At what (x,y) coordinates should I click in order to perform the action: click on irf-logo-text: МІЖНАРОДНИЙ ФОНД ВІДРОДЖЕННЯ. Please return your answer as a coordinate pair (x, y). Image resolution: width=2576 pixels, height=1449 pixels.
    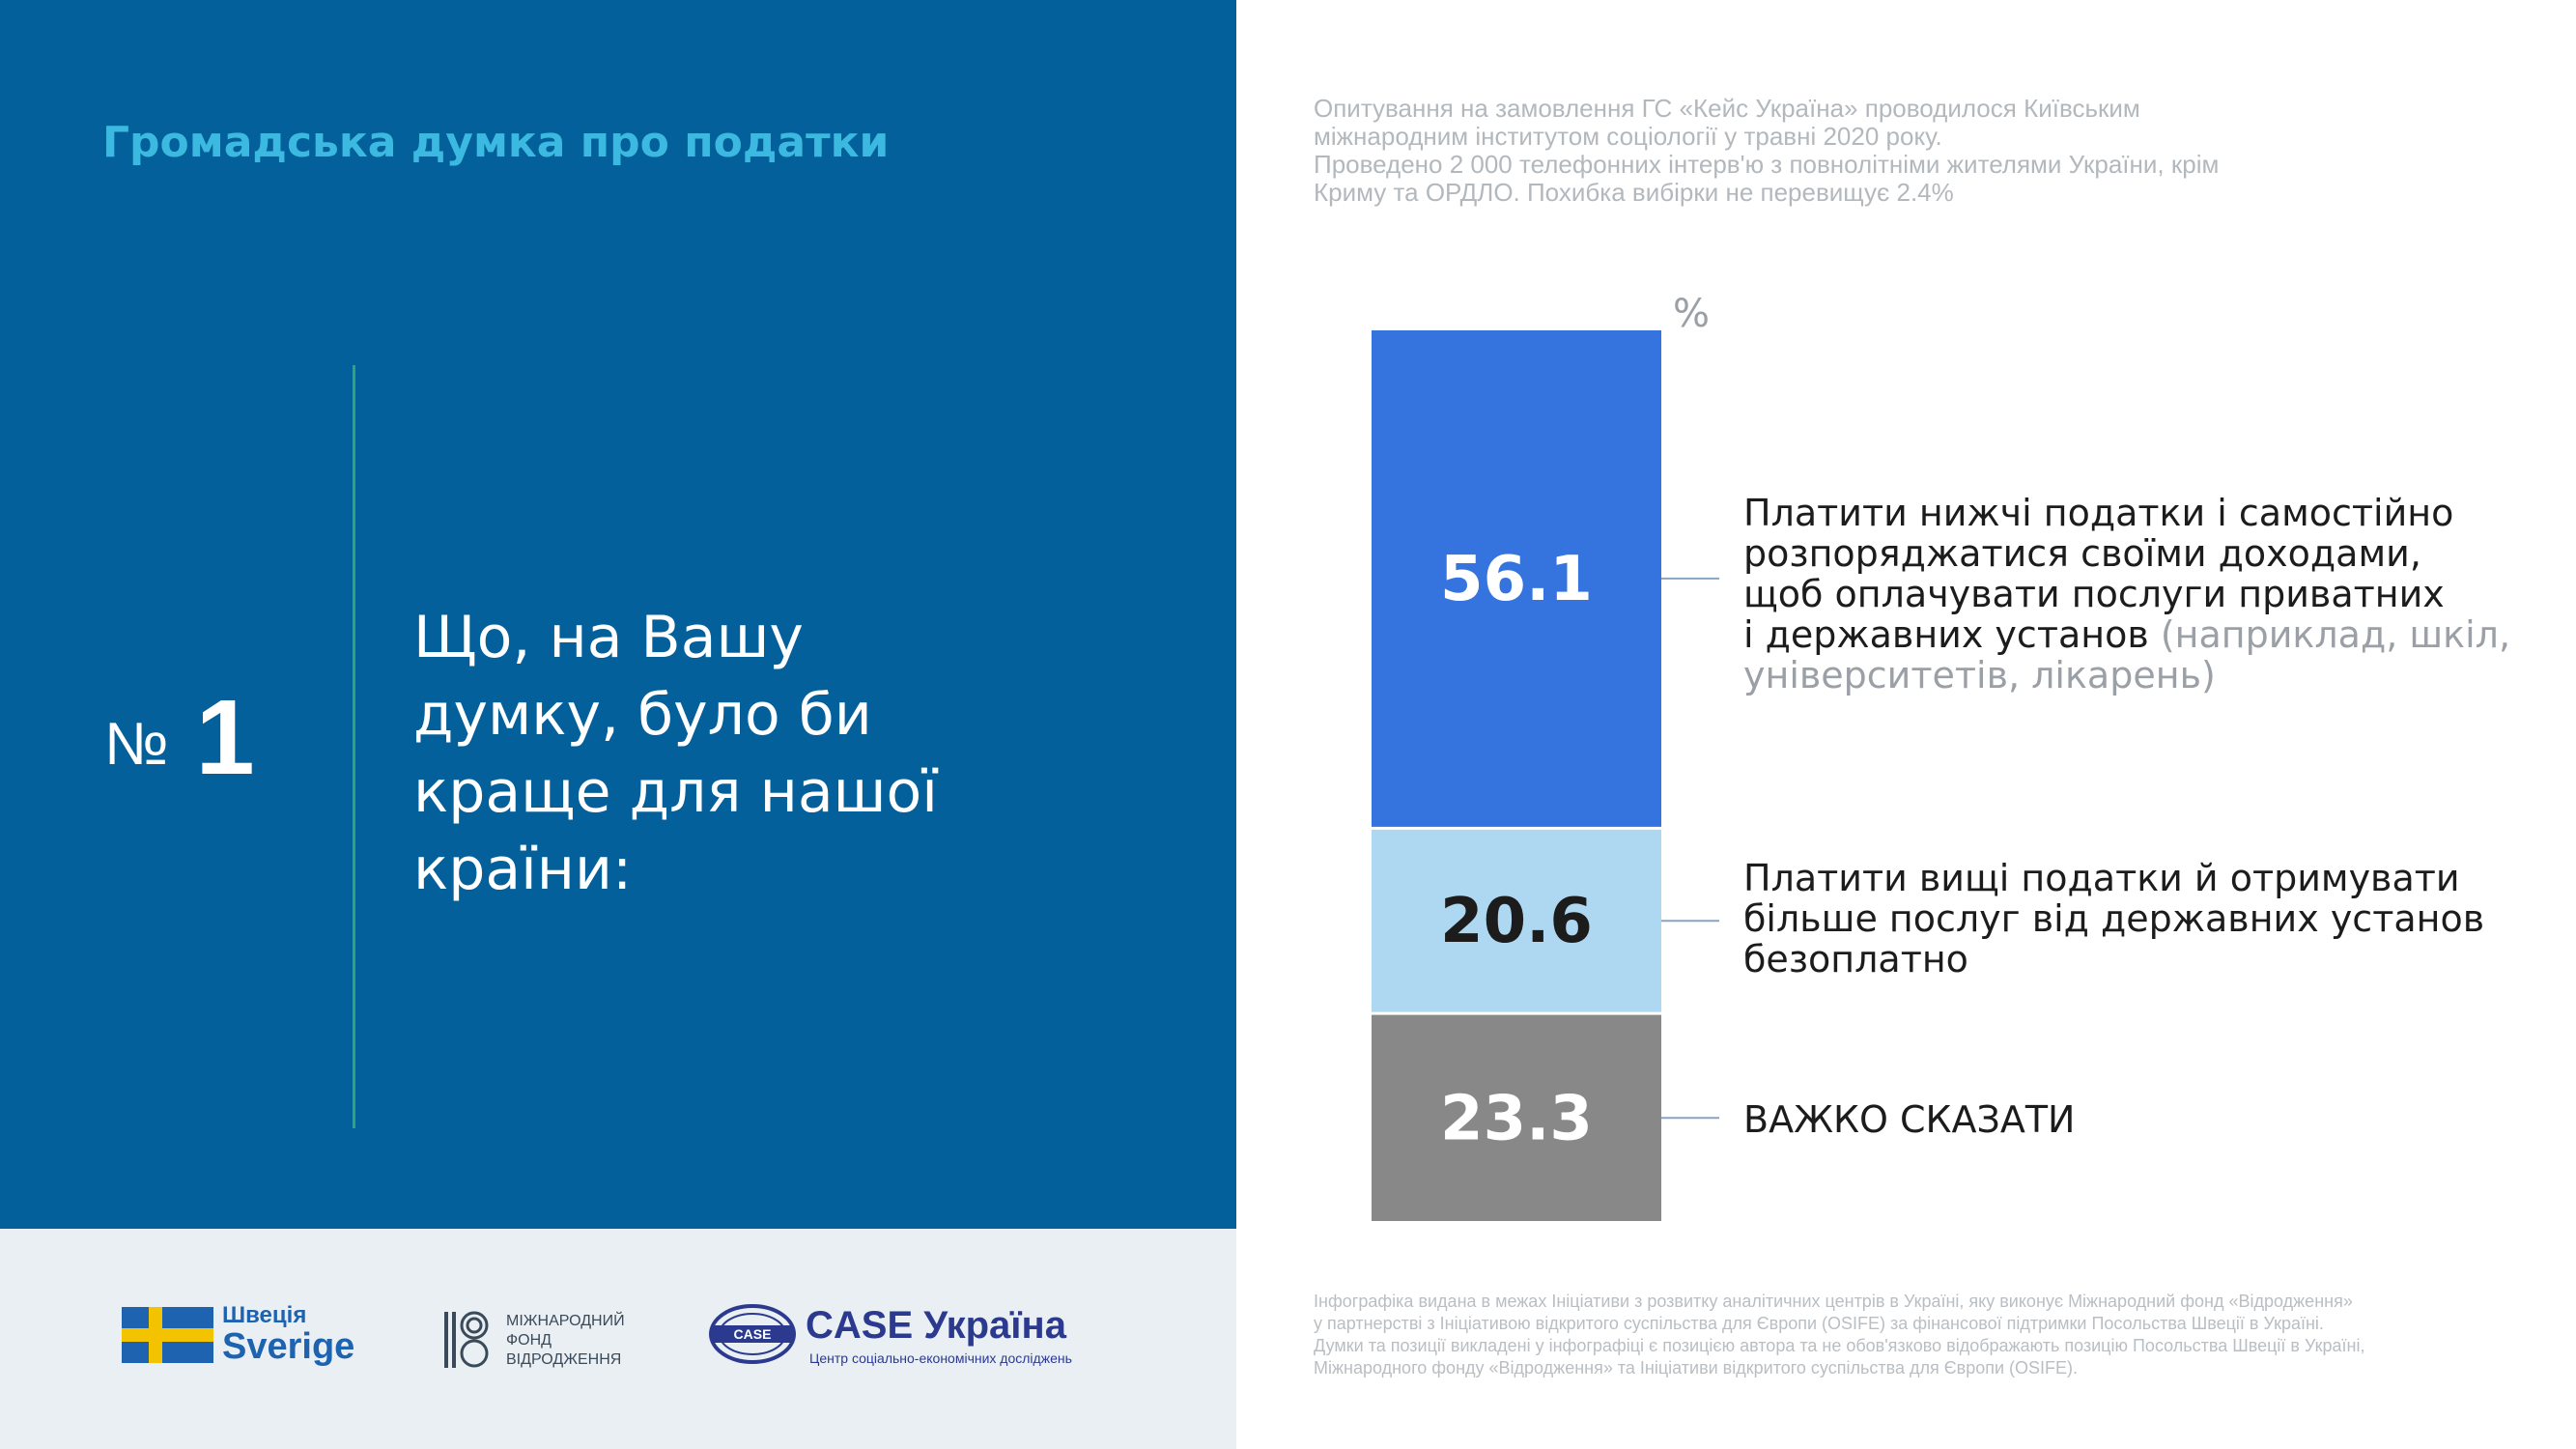
    Looking at the image, I should click on (565, 1340).